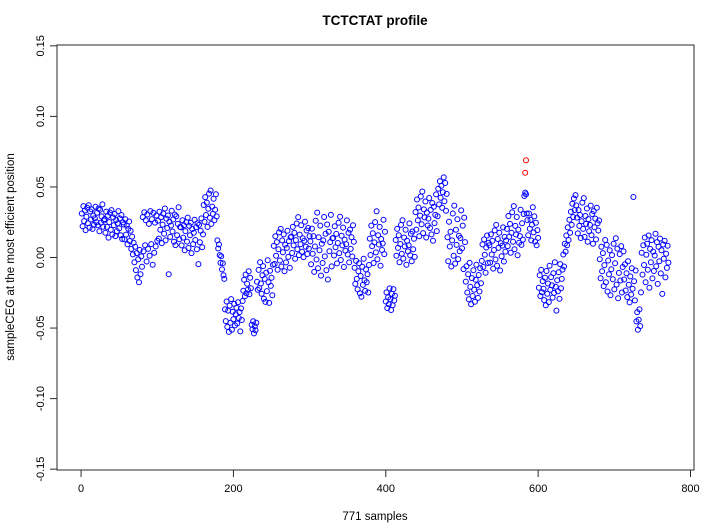 The height and width of the screenshot is (530, 710). What do you see at coordinates (525, 166) in the screenshot?
I see `outlier-points` at bounding box center [525, 166].